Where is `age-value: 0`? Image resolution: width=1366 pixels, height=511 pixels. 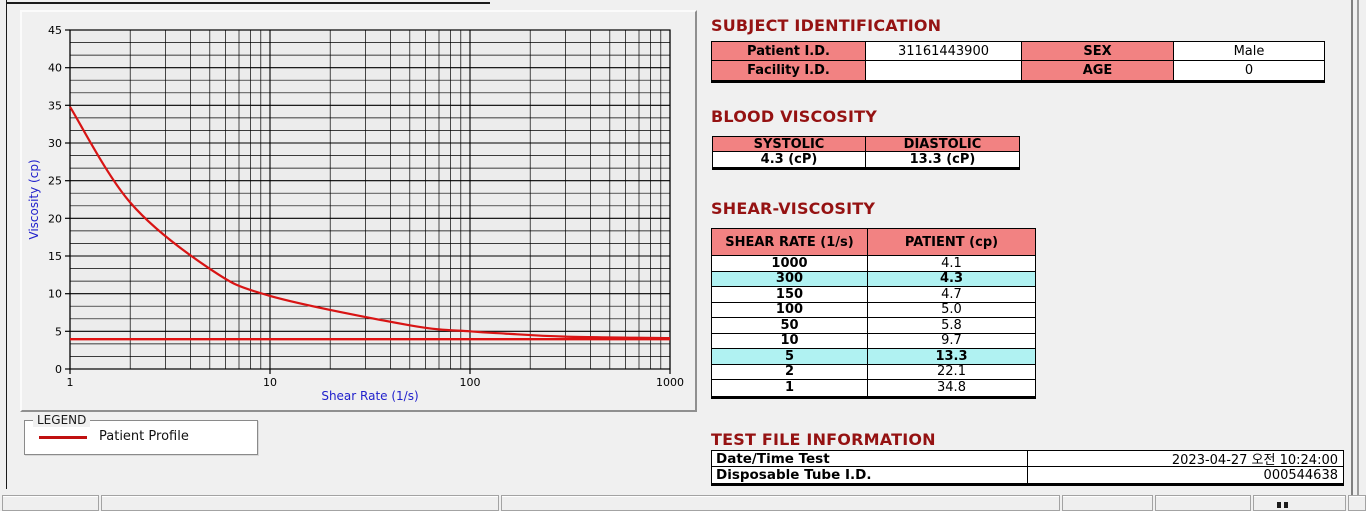 age-value: 0 is located at coordinates (1249, 70).